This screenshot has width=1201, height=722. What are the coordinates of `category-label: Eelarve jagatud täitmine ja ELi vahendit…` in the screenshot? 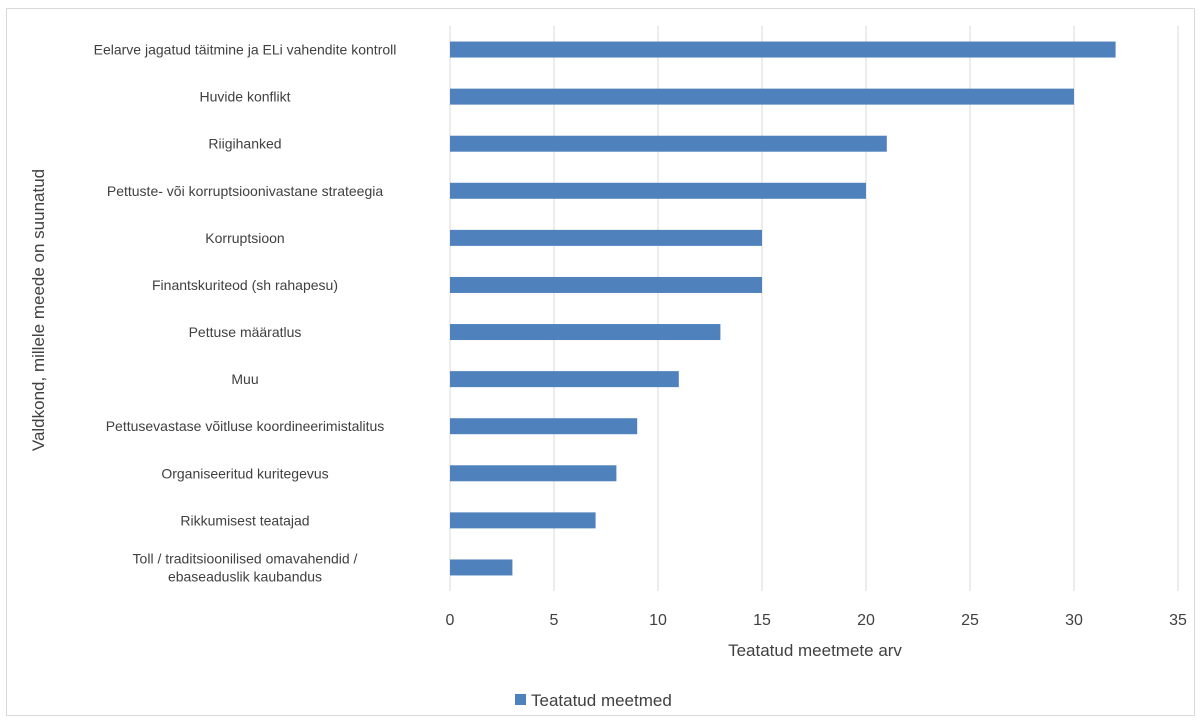 It's located at (245, 50).